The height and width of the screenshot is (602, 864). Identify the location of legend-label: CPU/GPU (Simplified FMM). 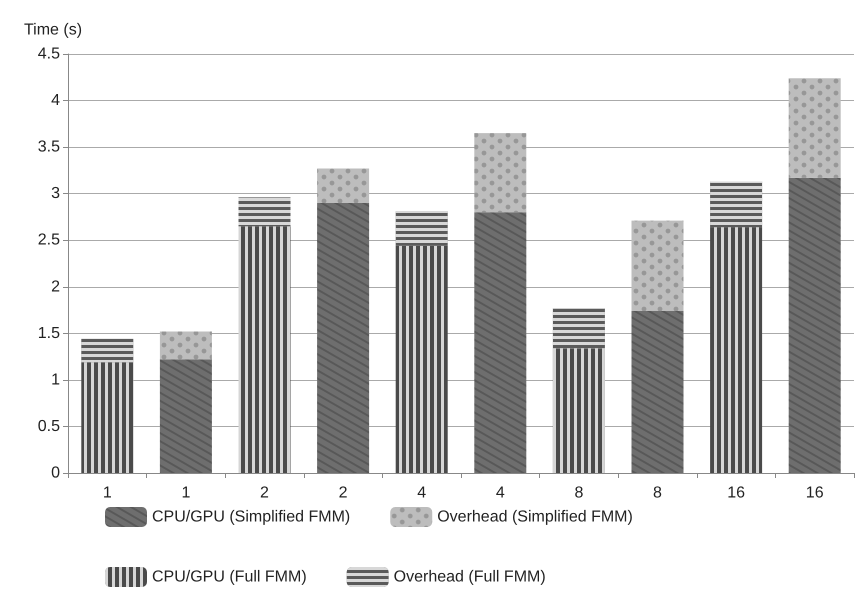
(251, 517).